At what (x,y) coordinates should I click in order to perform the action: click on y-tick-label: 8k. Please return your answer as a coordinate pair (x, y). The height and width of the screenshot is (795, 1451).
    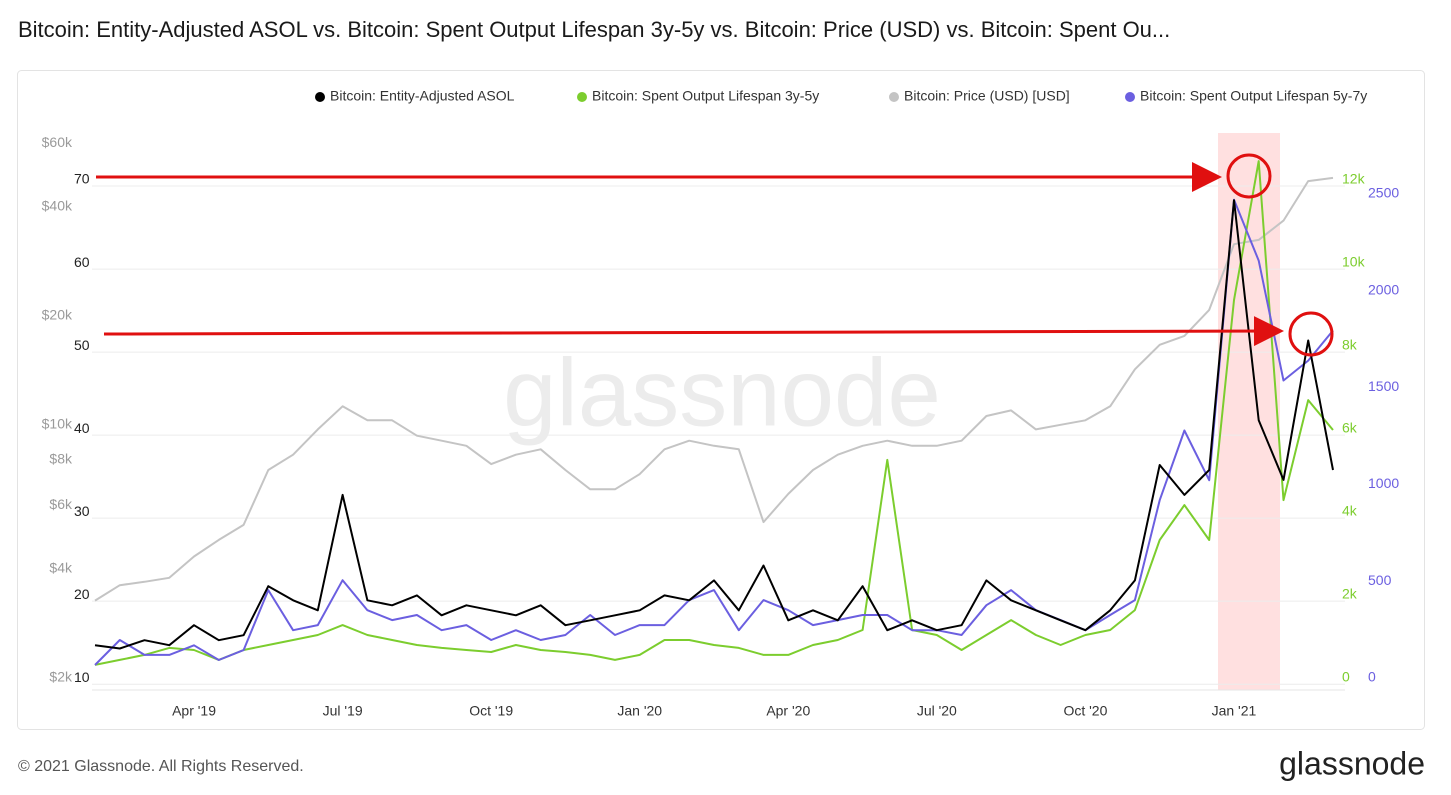
    Looking at the image, I should click on (1350, 345).